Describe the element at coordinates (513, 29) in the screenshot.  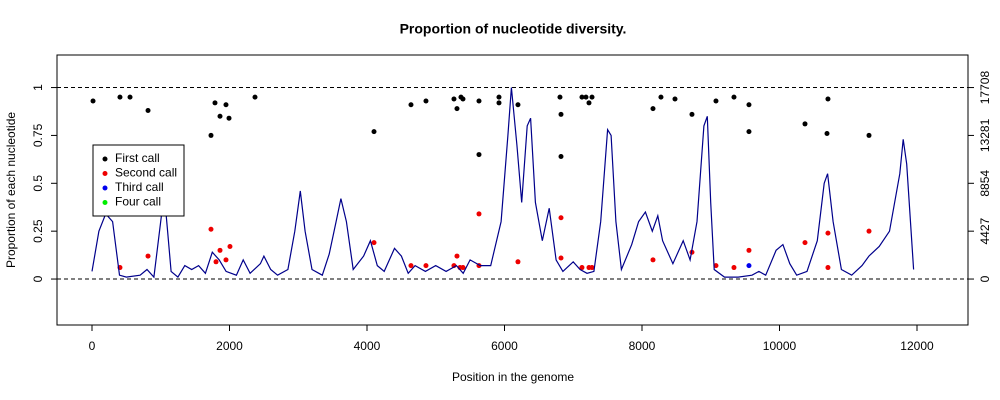
I see `chart-title: Proportion of nucleotide diversity.` at that location.